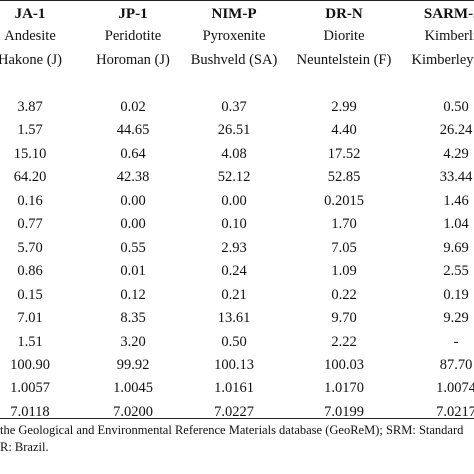 This screenshot has width=474, height=474. I want to click on table-cell: 0.2015, so click(344, 201).